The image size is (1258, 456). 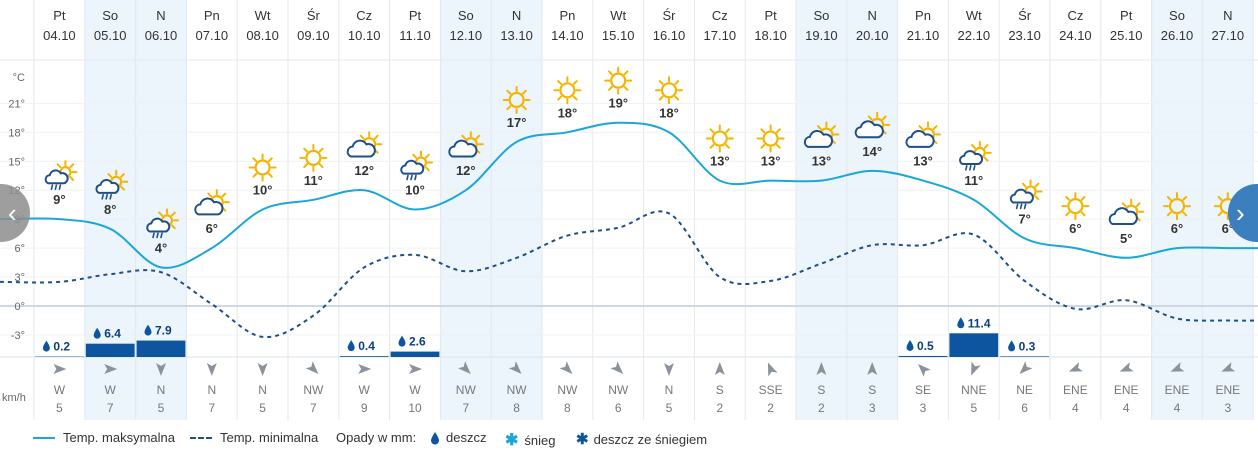 What do you see at coordinates (59, 199) in the screenshot?
I see `tmax-value-label: 9°` at bounding box center [59, 199].